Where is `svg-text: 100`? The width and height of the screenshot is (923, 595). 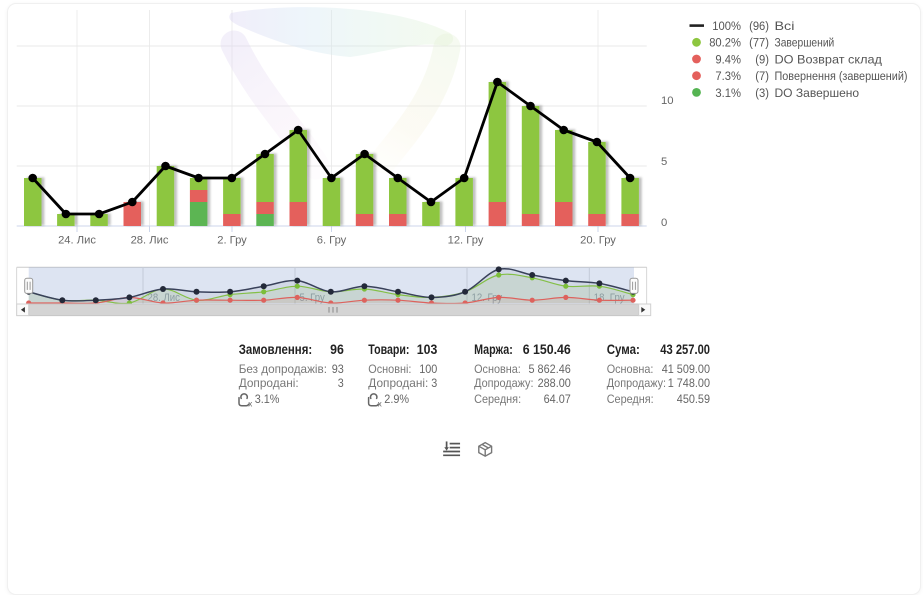 svg-text: 100 is located at coordinates (428, 369).